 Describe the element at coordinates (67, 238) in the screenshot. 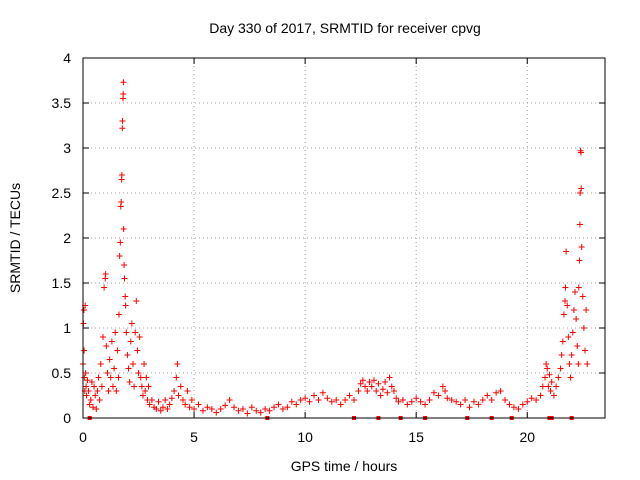

I see `y-tick-label: 2` at that location.